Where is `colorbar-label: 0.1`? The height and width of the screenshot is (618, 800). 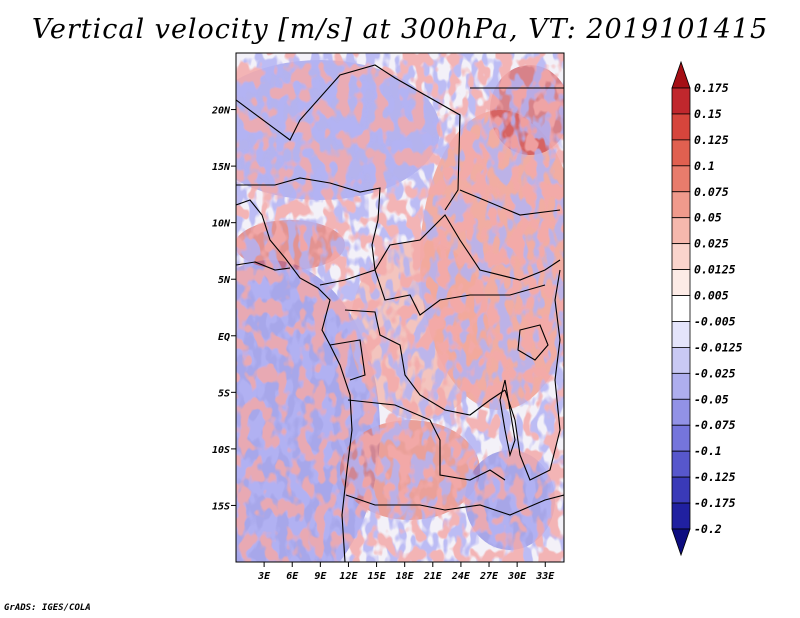
colorbar-label: 0.1 is located at coordinates (704, 166).